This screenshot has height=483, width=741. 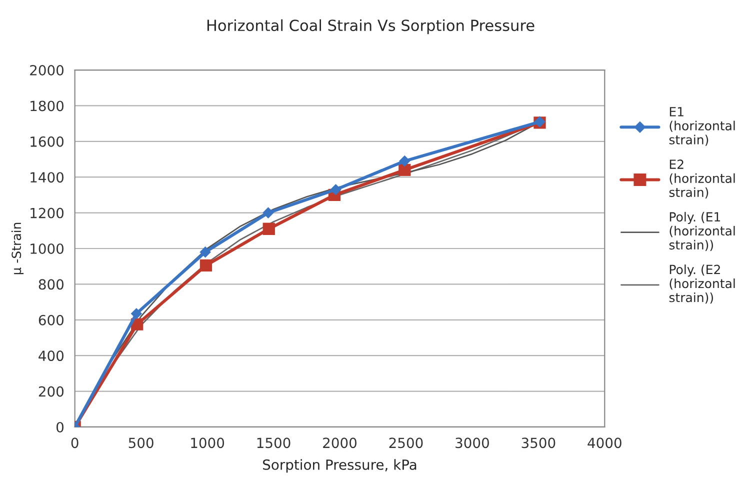 What do you see at coordinates (47, 70) in the screenshot?
I see `y-tick-label: 2000` at bounding box center [47, 70].